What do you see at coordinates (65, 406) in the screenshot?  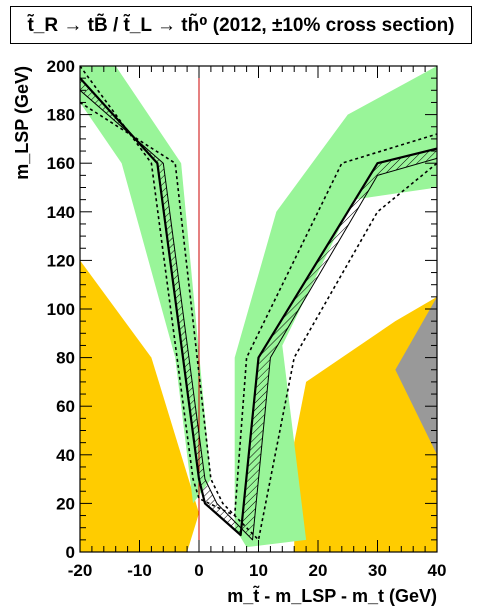 I see `y-tick-label: 60` at bounding box center [65, 406].